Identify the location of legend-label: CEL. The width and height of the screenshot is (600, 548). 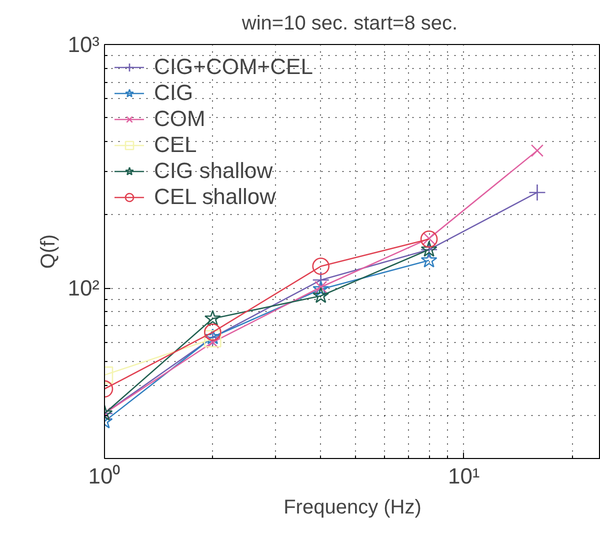
(175, 145).